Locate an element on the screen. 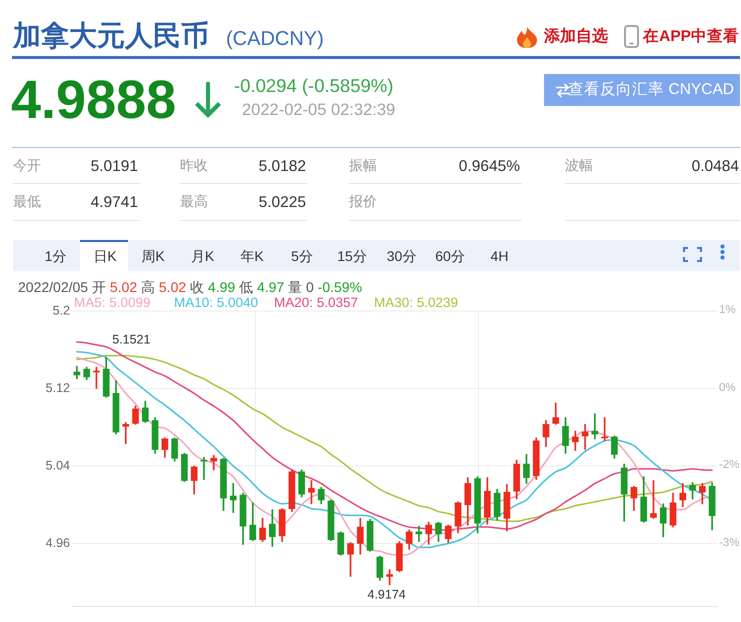 Image resolution: width=741 pixels, height=622 pixels. text: 日K is located at coordinates (105, 256).